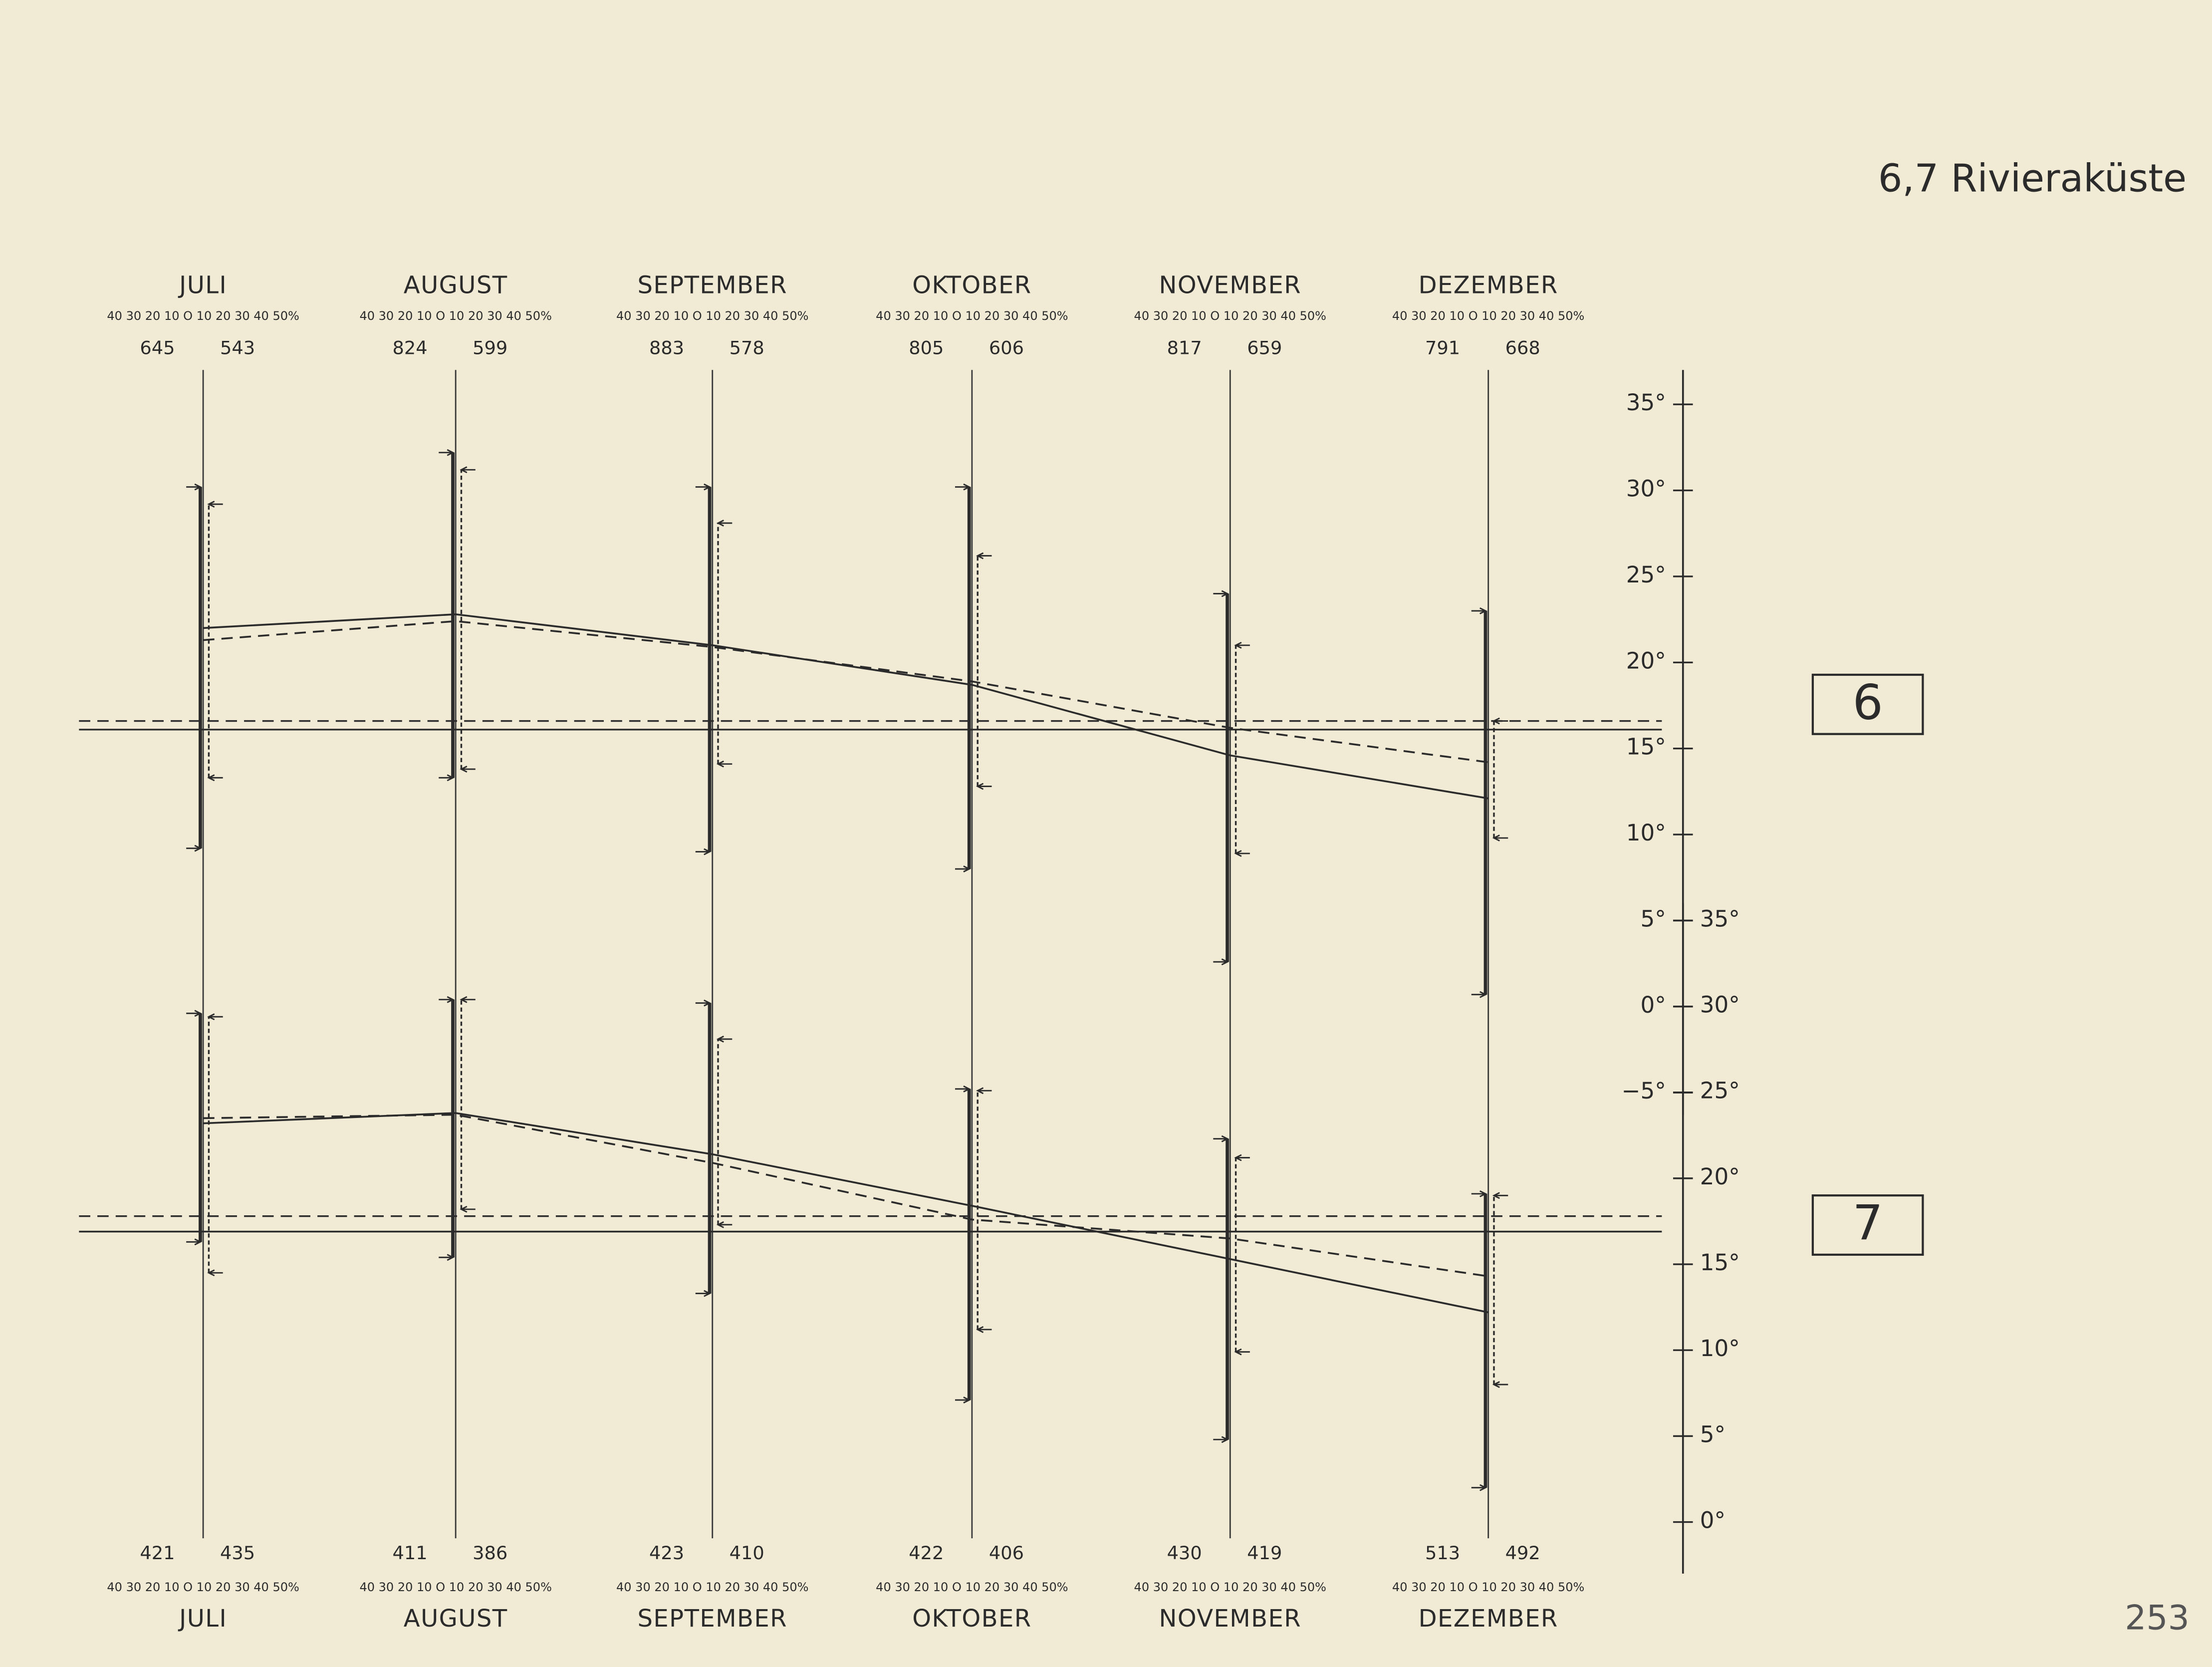  Describe the element at coordinates (409, 347) in the screenshot. I see `count-left: 824` at that location.